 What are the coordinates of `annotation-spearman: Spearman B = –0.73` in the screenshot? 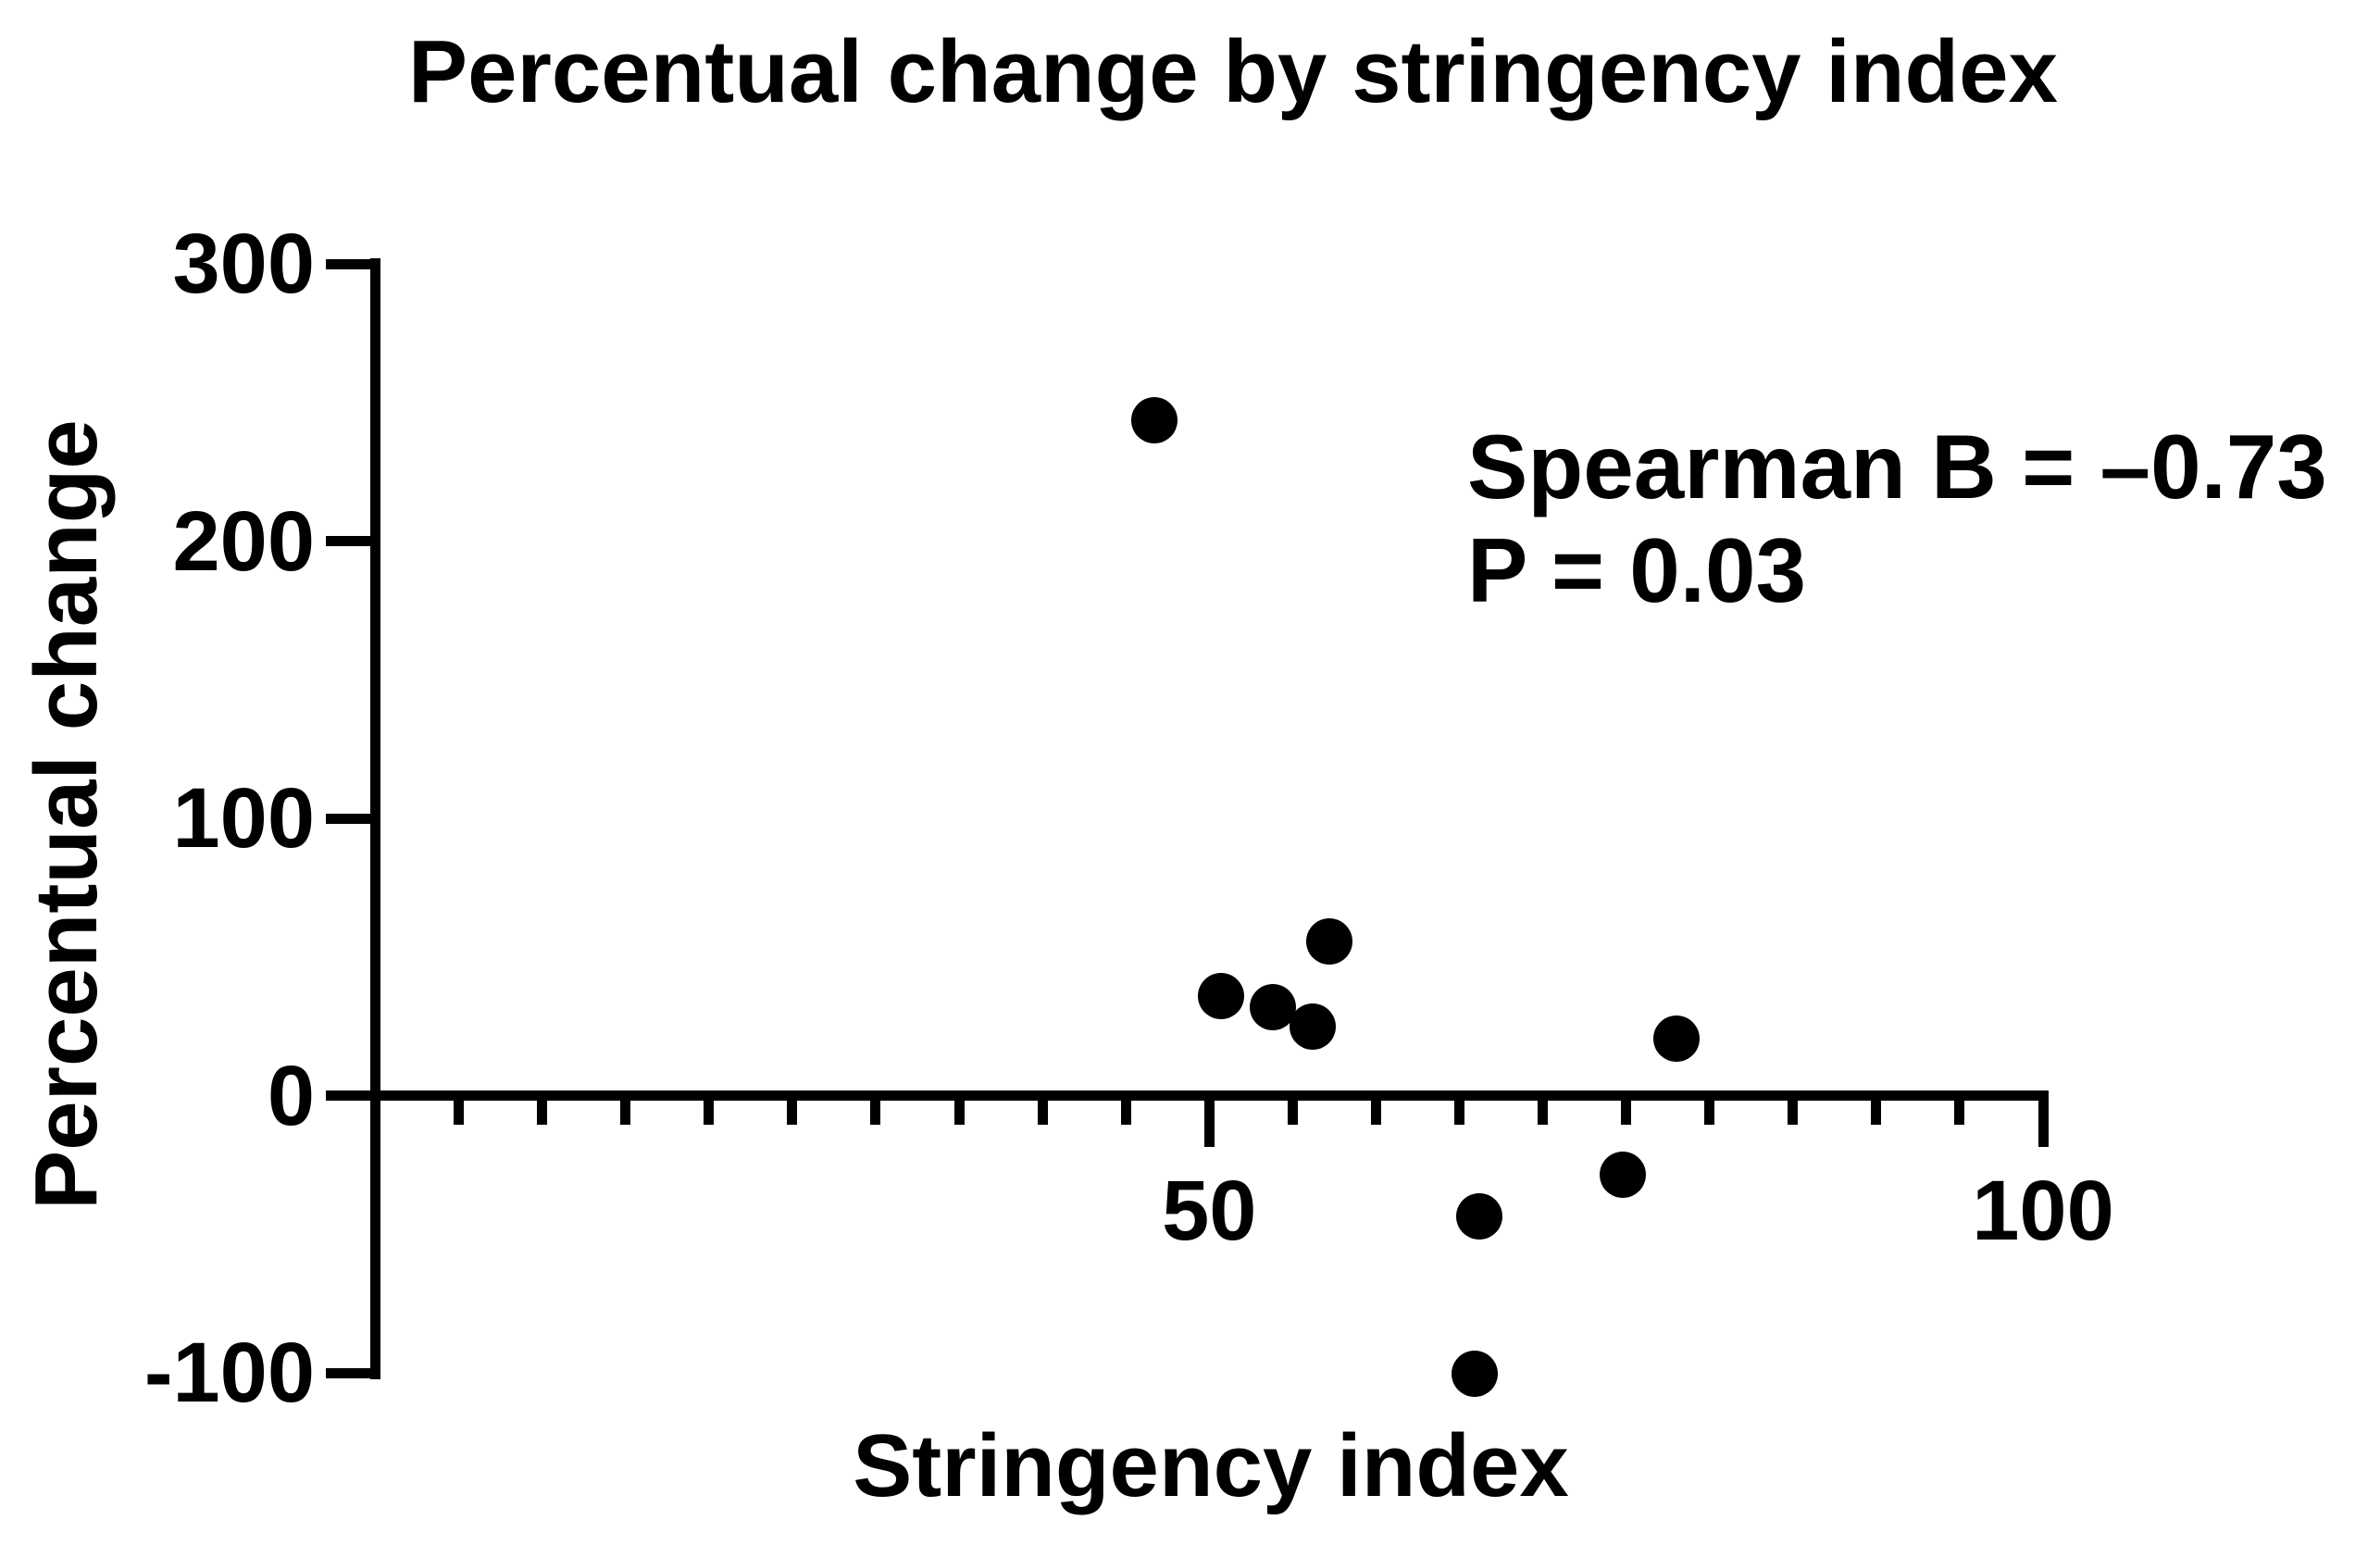 It's located at (1897, 466).